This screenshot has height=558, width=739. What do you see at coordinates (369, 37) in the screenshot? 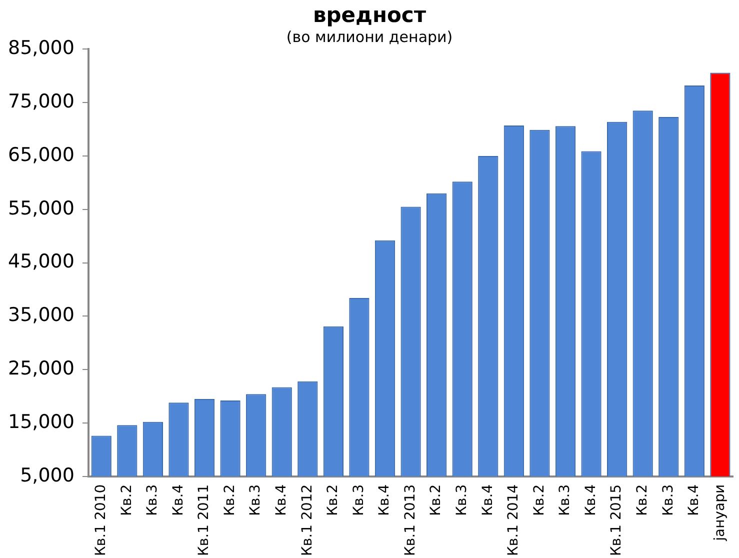
I see `chart-subtitle: (во милиони денари)` at bounding box center [369, 37].